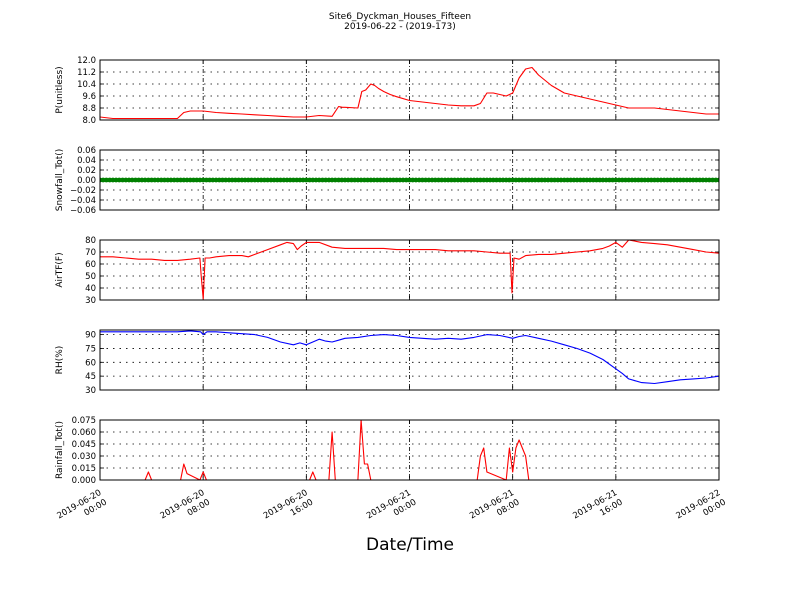  I want to click on y-tick-label: 70, so click(90, 253).